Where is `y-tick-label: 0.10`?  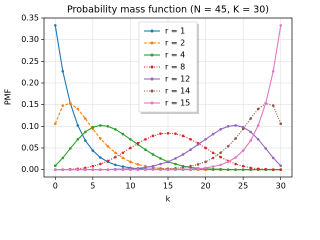
y-tick-label: 0.10 is located at coordinates (30, 126).